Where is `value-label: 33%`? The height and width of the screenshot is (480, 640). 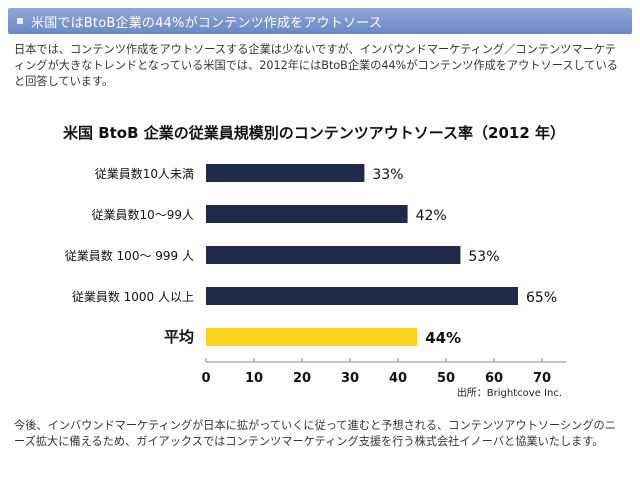
value-label: 33% is located at coordinates (387, 175).